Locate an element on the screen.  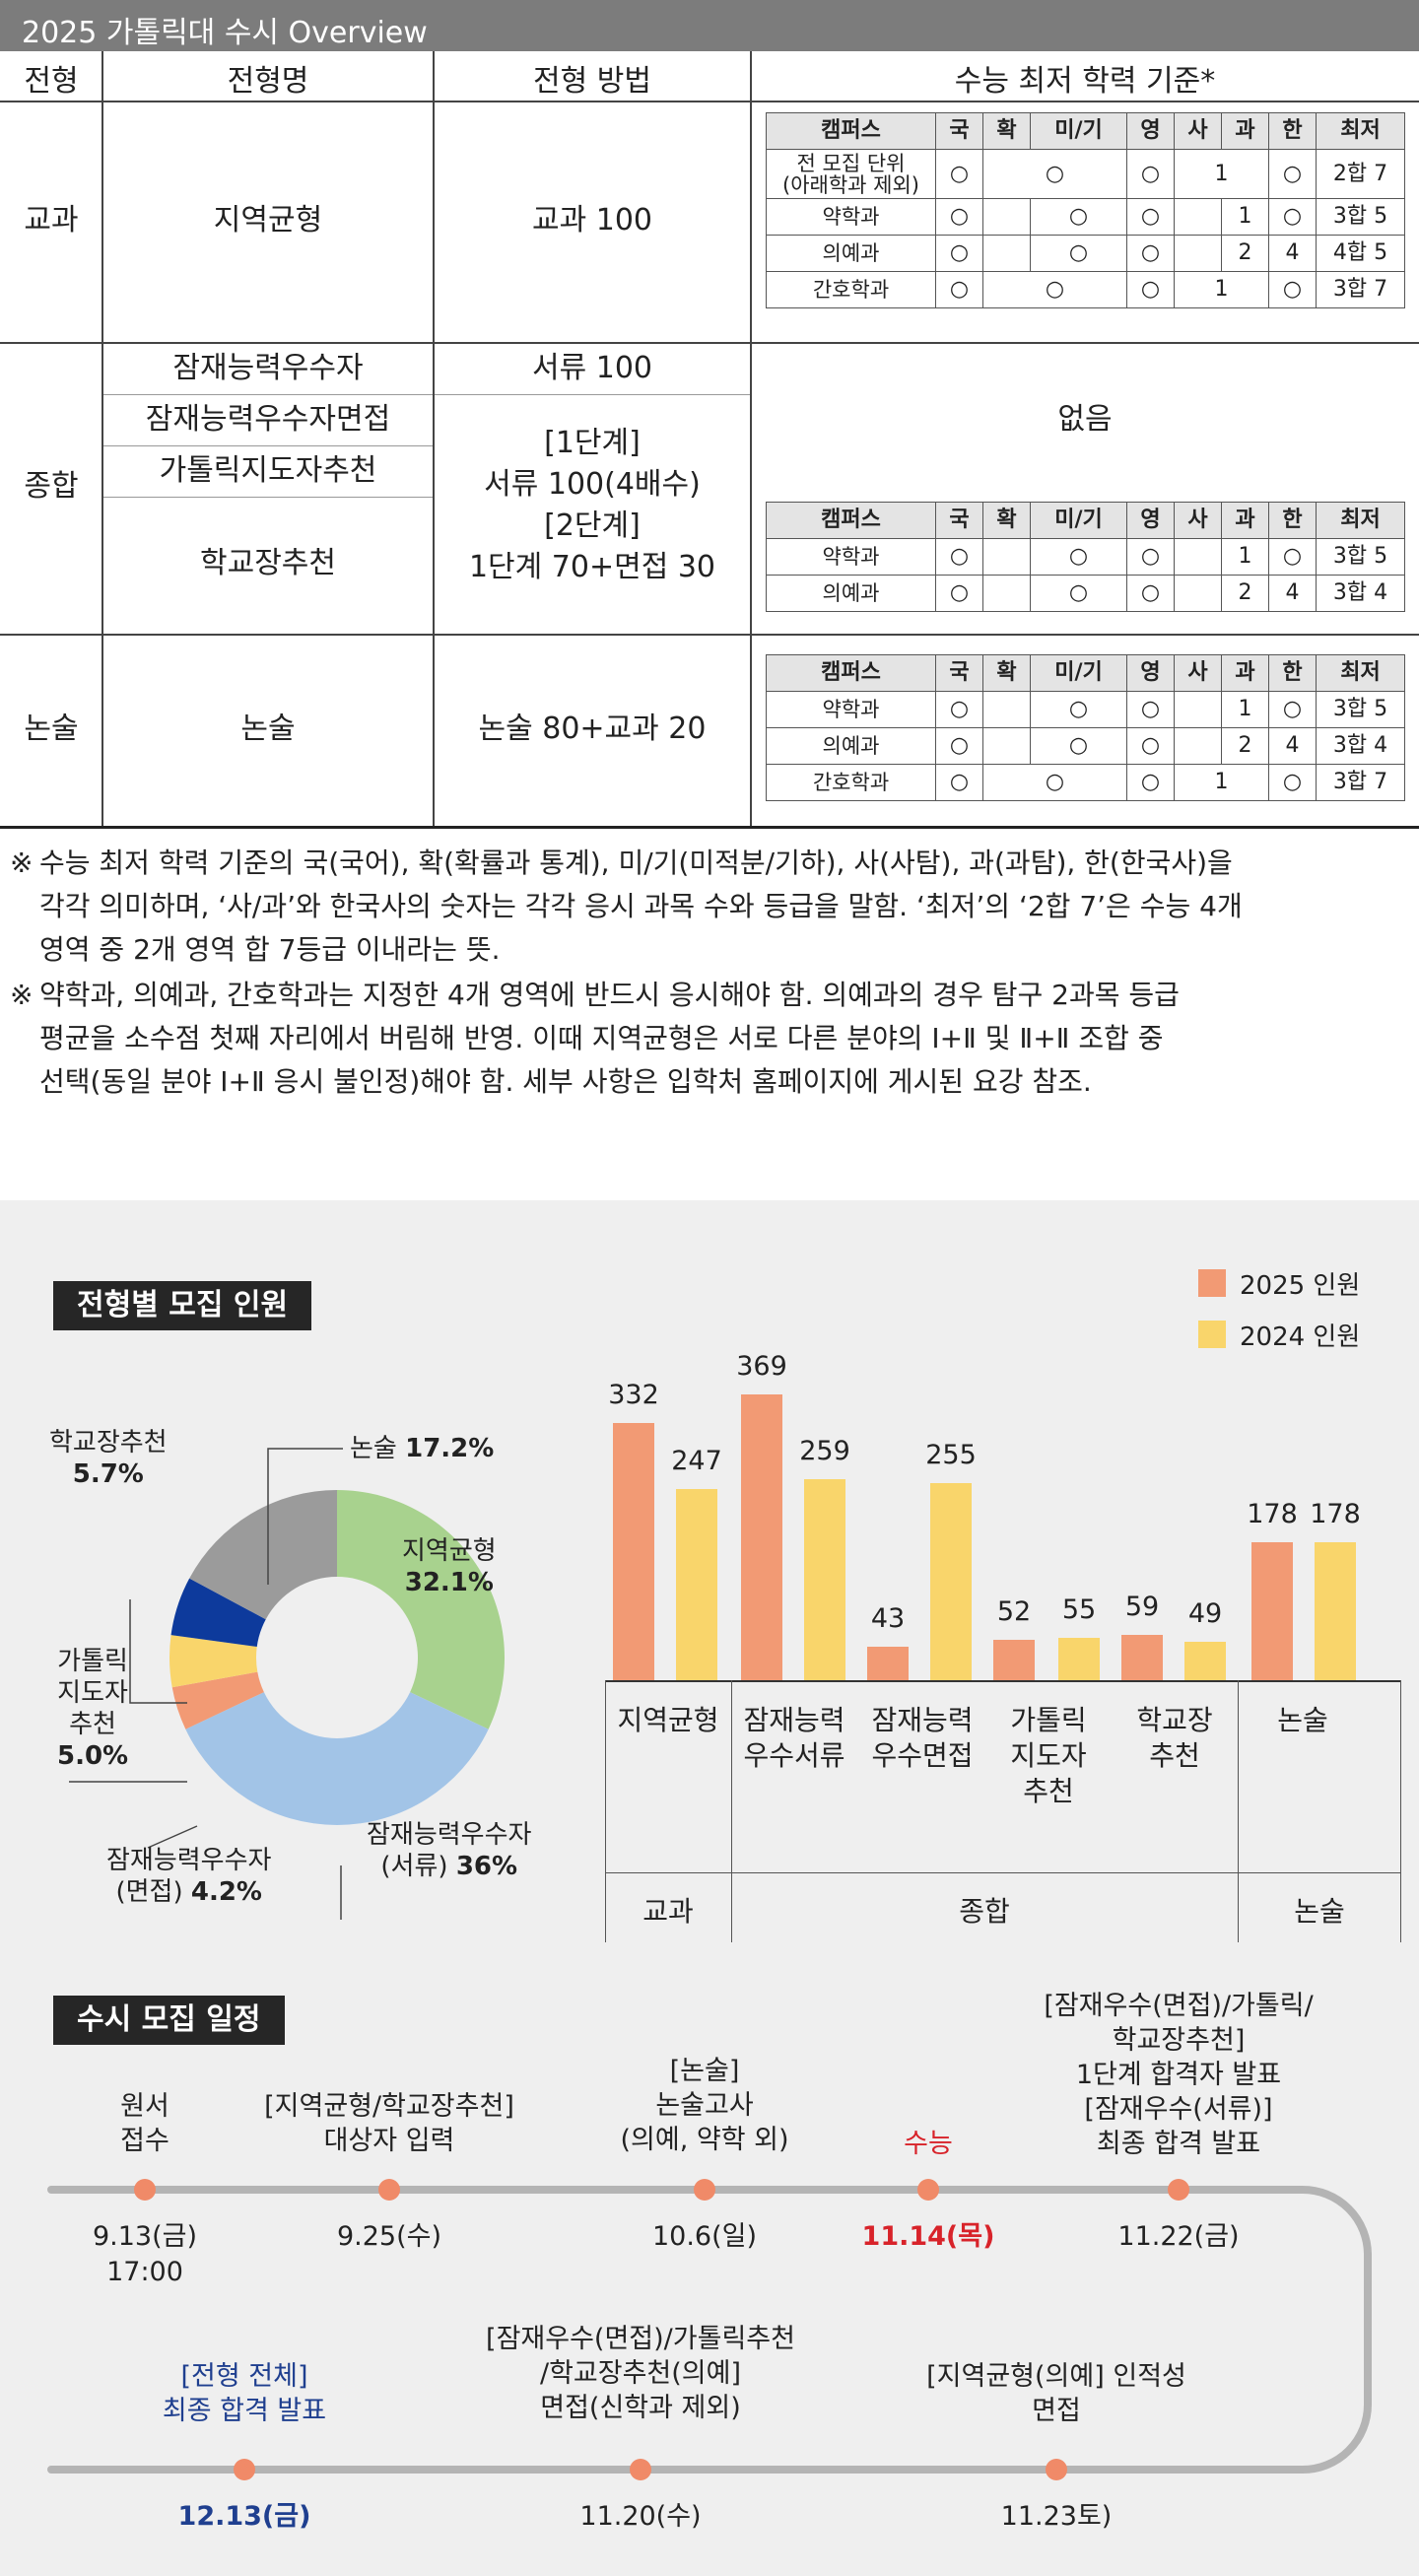
slice-school is located at coordinates (218, 1612).